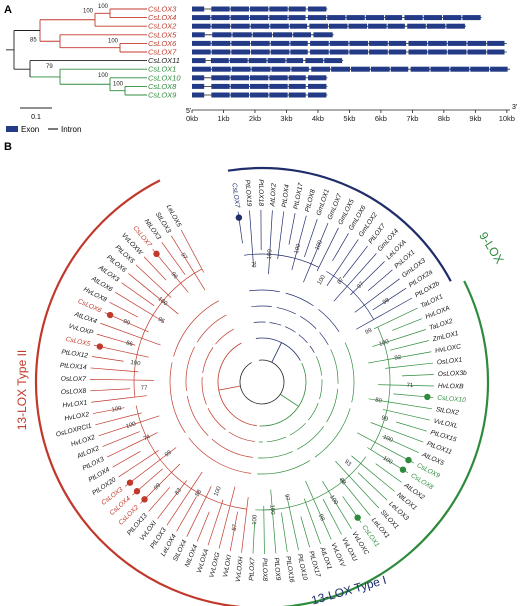 This screenshot has height=606, width=520. What do you see at coordinates (451, 400) in the screenshot?
I see `leaf-label: CsLOX10` at bounding box center [451, 400].